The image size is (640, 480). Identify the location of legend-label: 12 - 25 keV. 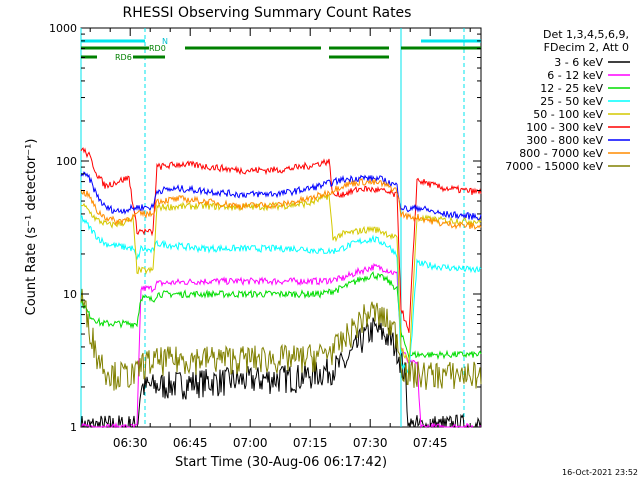
(571, 88).